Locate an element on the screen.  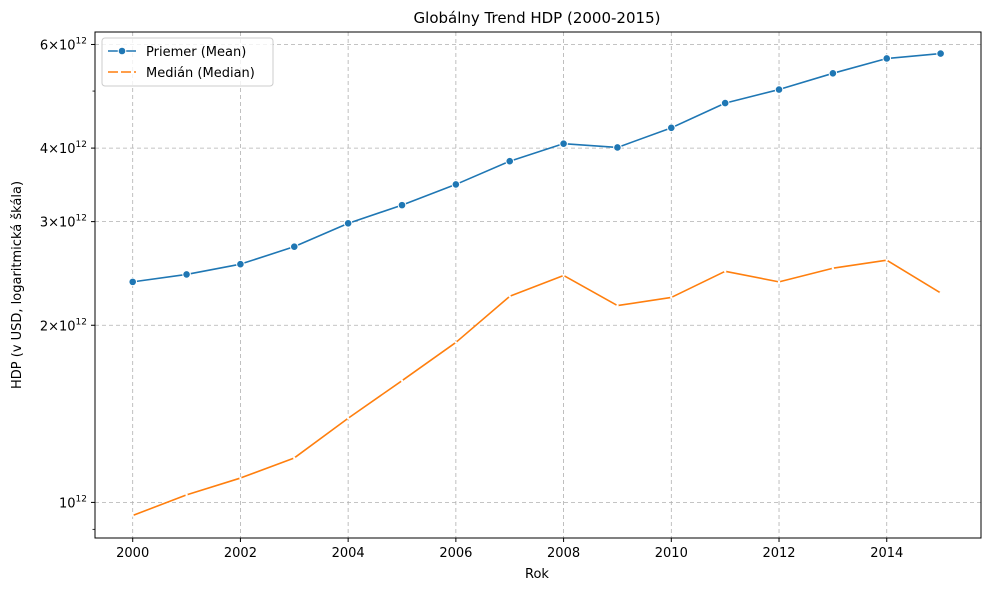
x-tick-label: 2006 is located at coordinates (455, 553).